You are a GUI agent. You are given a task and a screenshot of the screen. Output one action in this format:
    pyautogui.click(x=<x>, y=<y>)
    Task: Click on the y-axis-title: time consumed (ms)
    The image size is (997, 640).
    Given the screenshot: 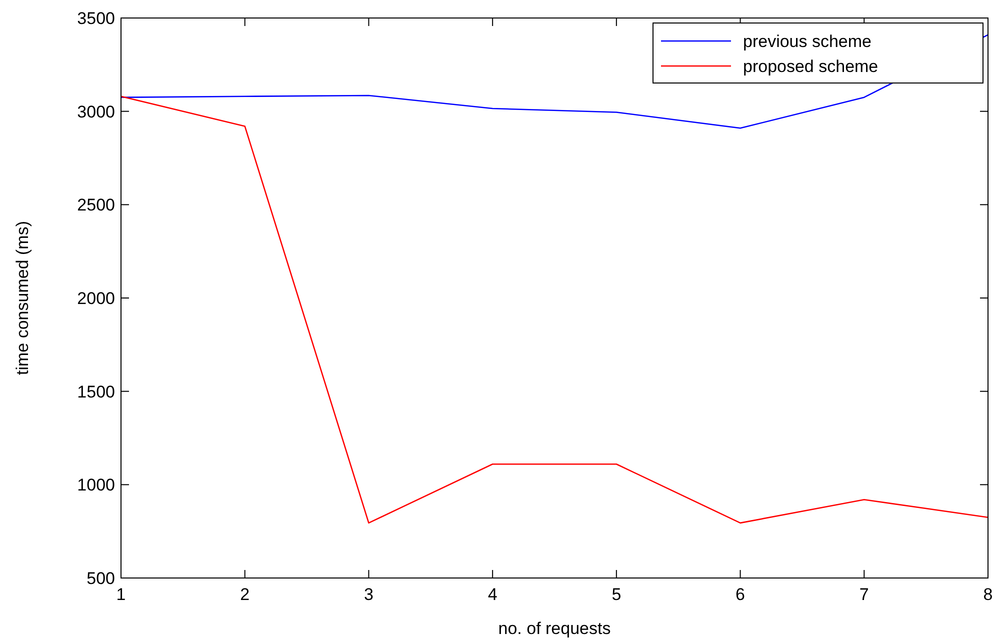 What is the action you would take?
    pyautogui.click(x=22, y=298)
    